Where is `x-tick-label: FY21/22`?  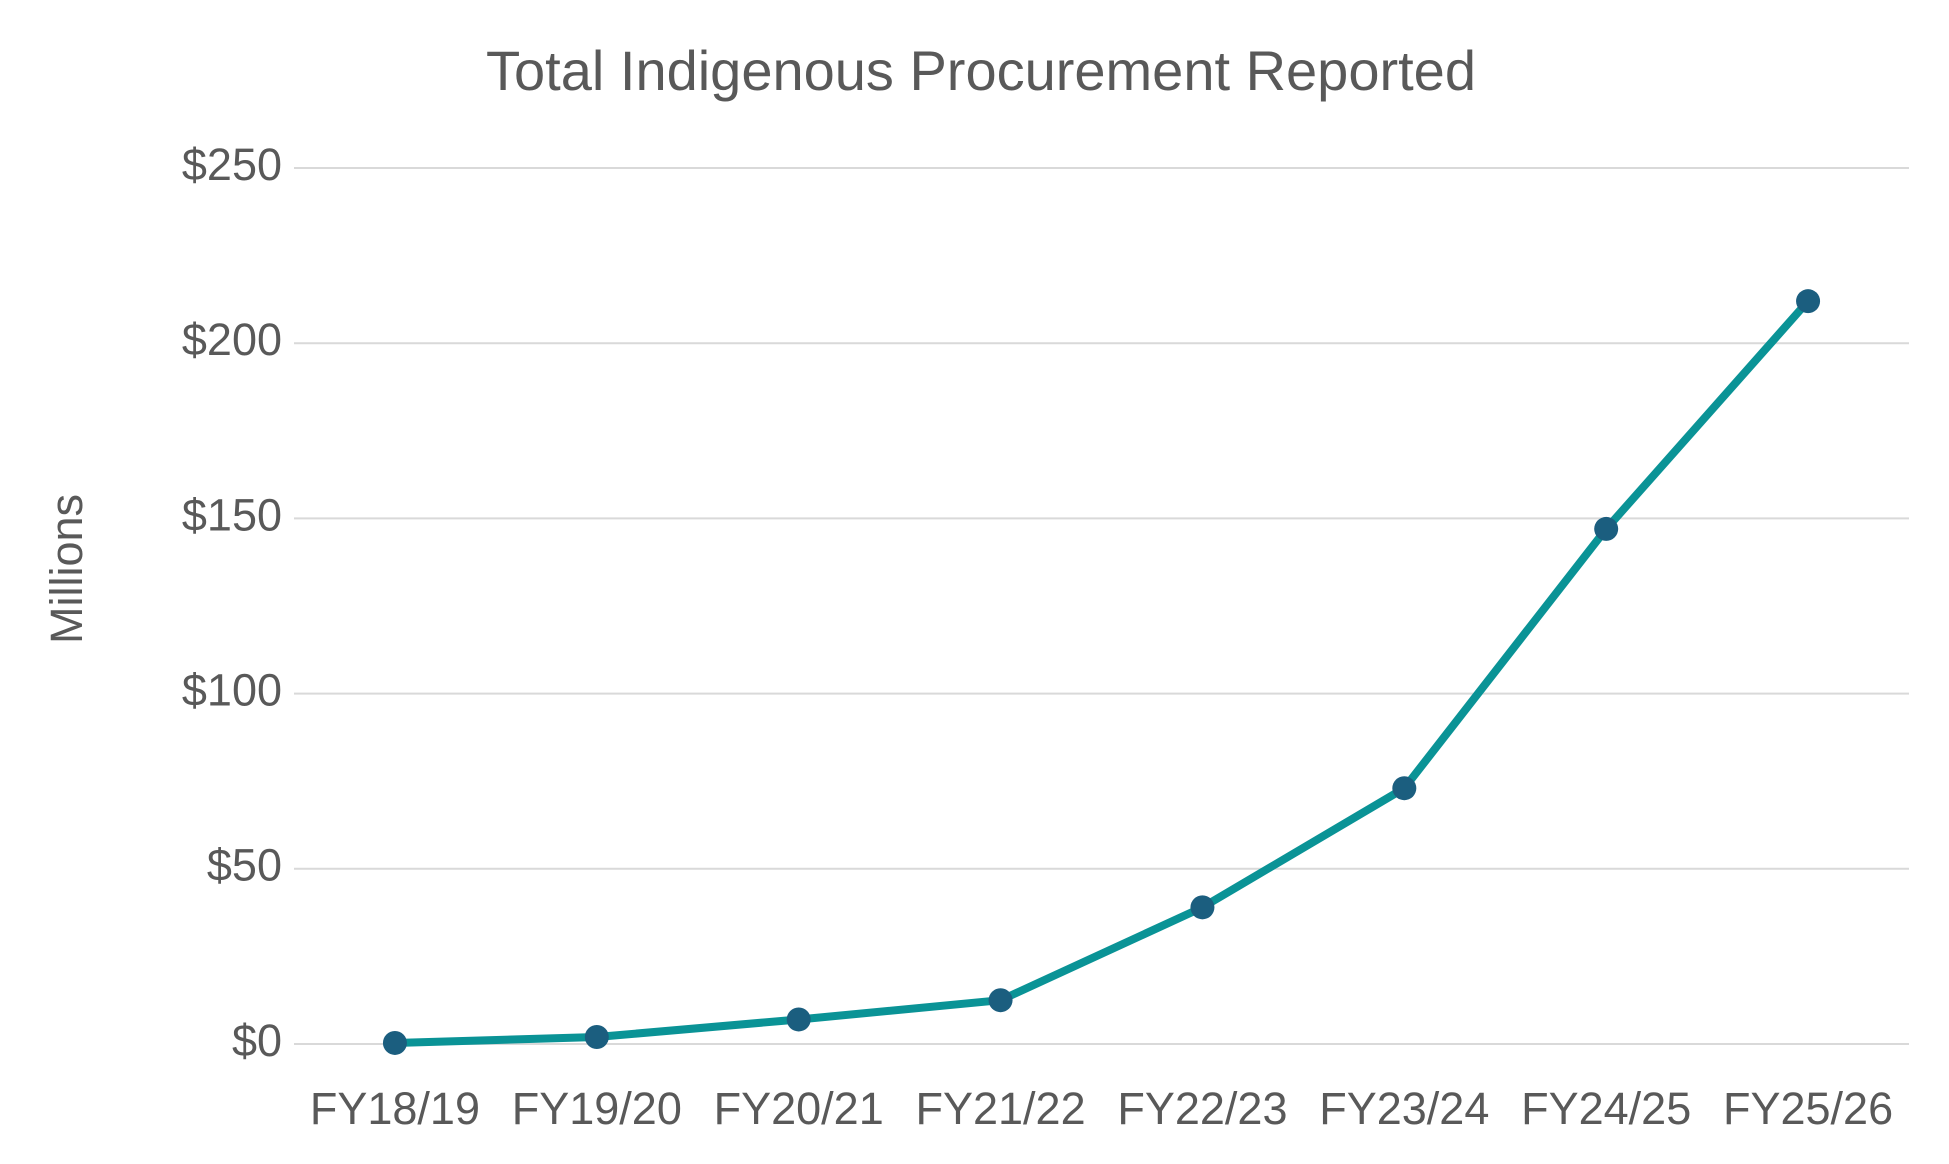 x-tick-label: FY21/22 is located at coordinates (1001, 1108).